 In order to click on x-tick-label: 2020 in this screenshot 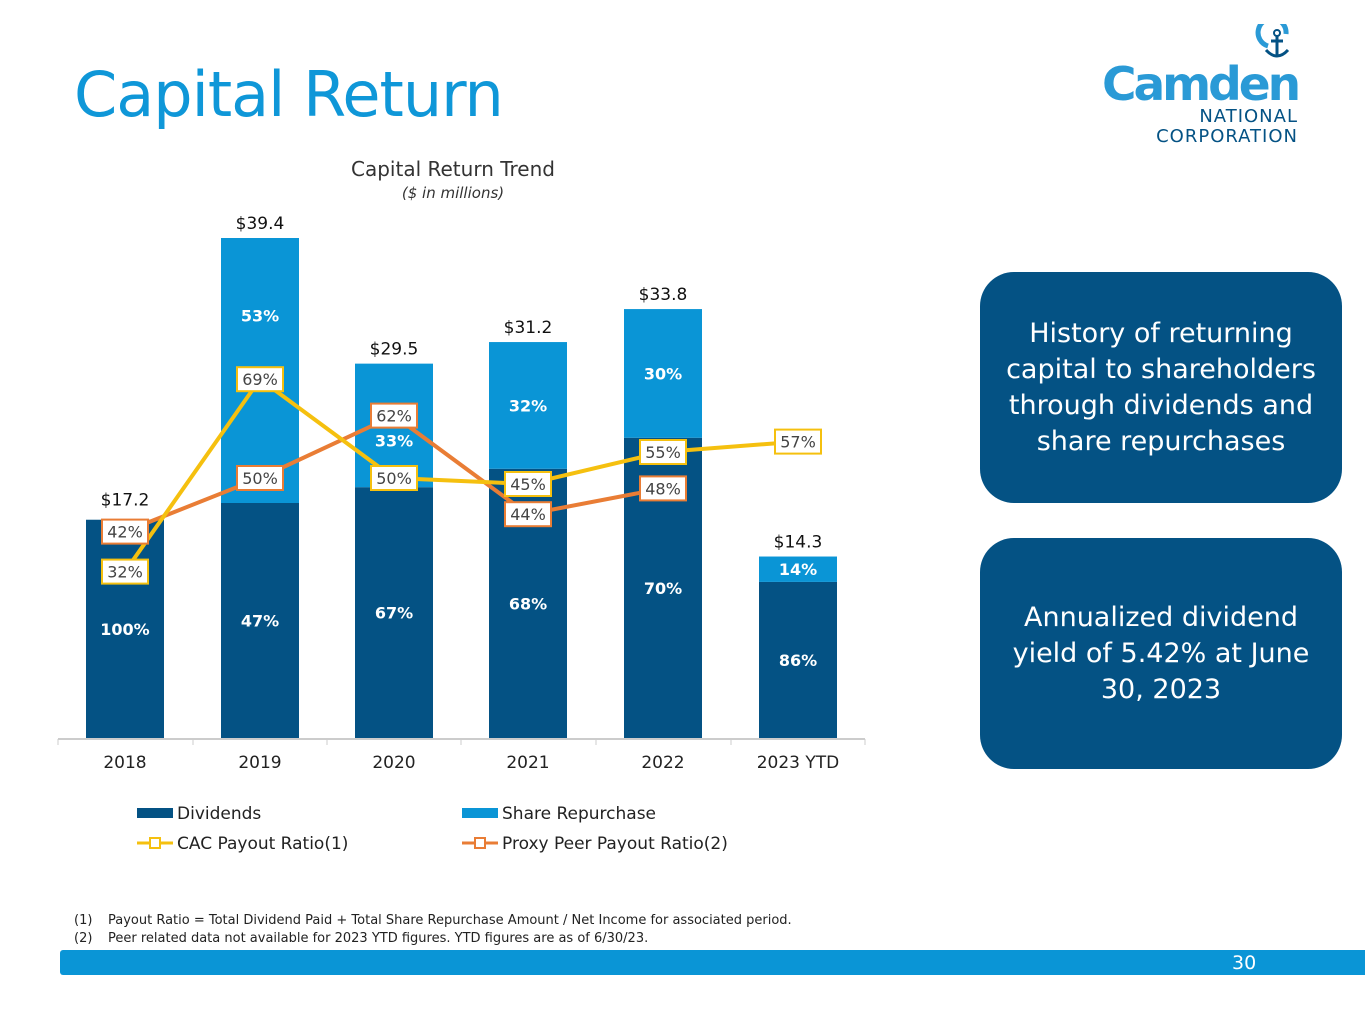, I will do `click(393, 763)`.